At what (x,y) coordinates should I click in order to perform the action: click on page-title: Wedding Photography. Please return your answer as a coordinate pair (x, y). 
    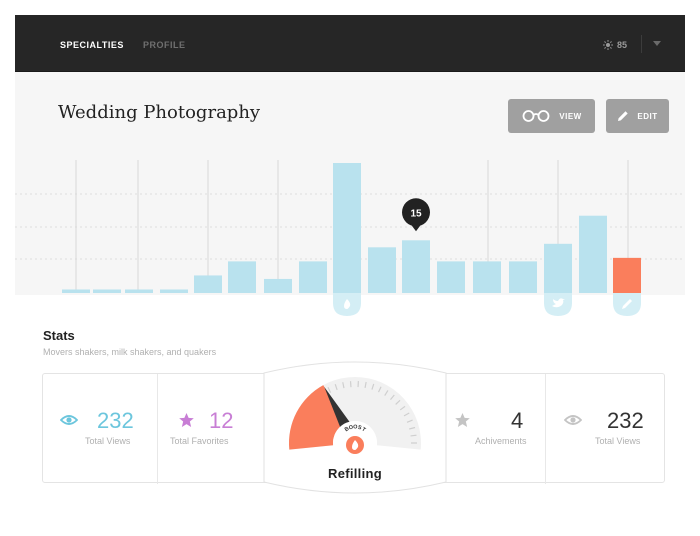
    Looking at the image, I should click on (159, 112).